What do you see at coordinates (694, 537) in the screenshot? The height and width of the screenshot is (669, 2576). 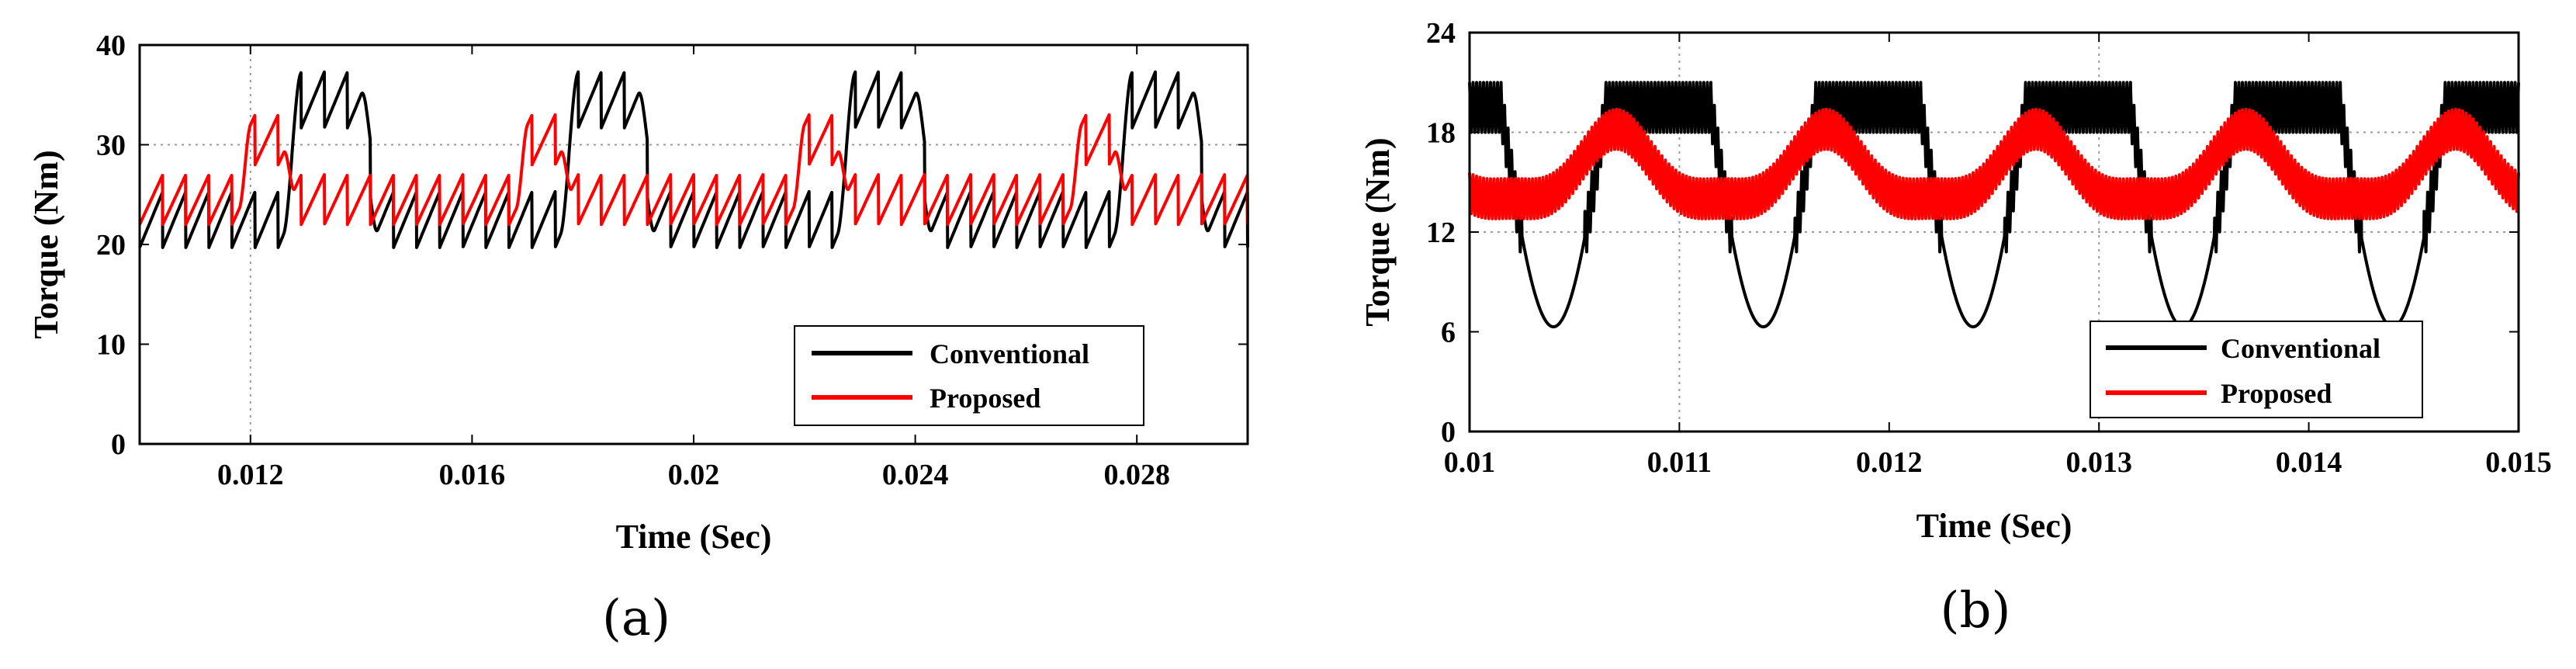 I see `panel-a-x-axis-label: Time (Sec)` at bounding box center [694, 537].